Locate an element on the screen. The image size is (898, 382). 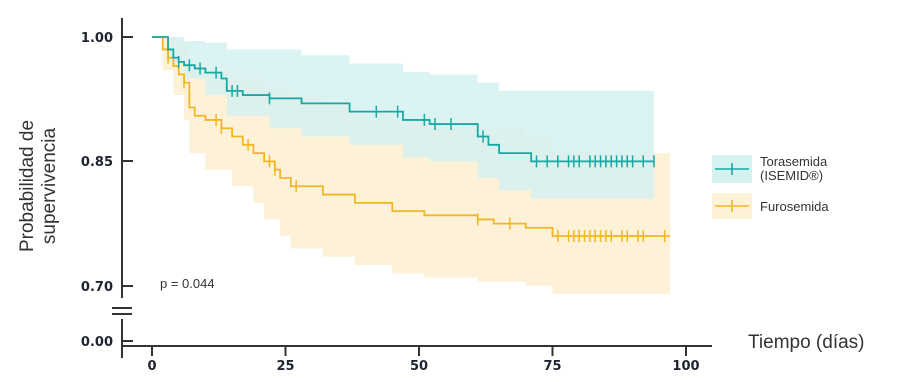
x-axis-title: Tiempo (días) is located at coordinates (806, 342).